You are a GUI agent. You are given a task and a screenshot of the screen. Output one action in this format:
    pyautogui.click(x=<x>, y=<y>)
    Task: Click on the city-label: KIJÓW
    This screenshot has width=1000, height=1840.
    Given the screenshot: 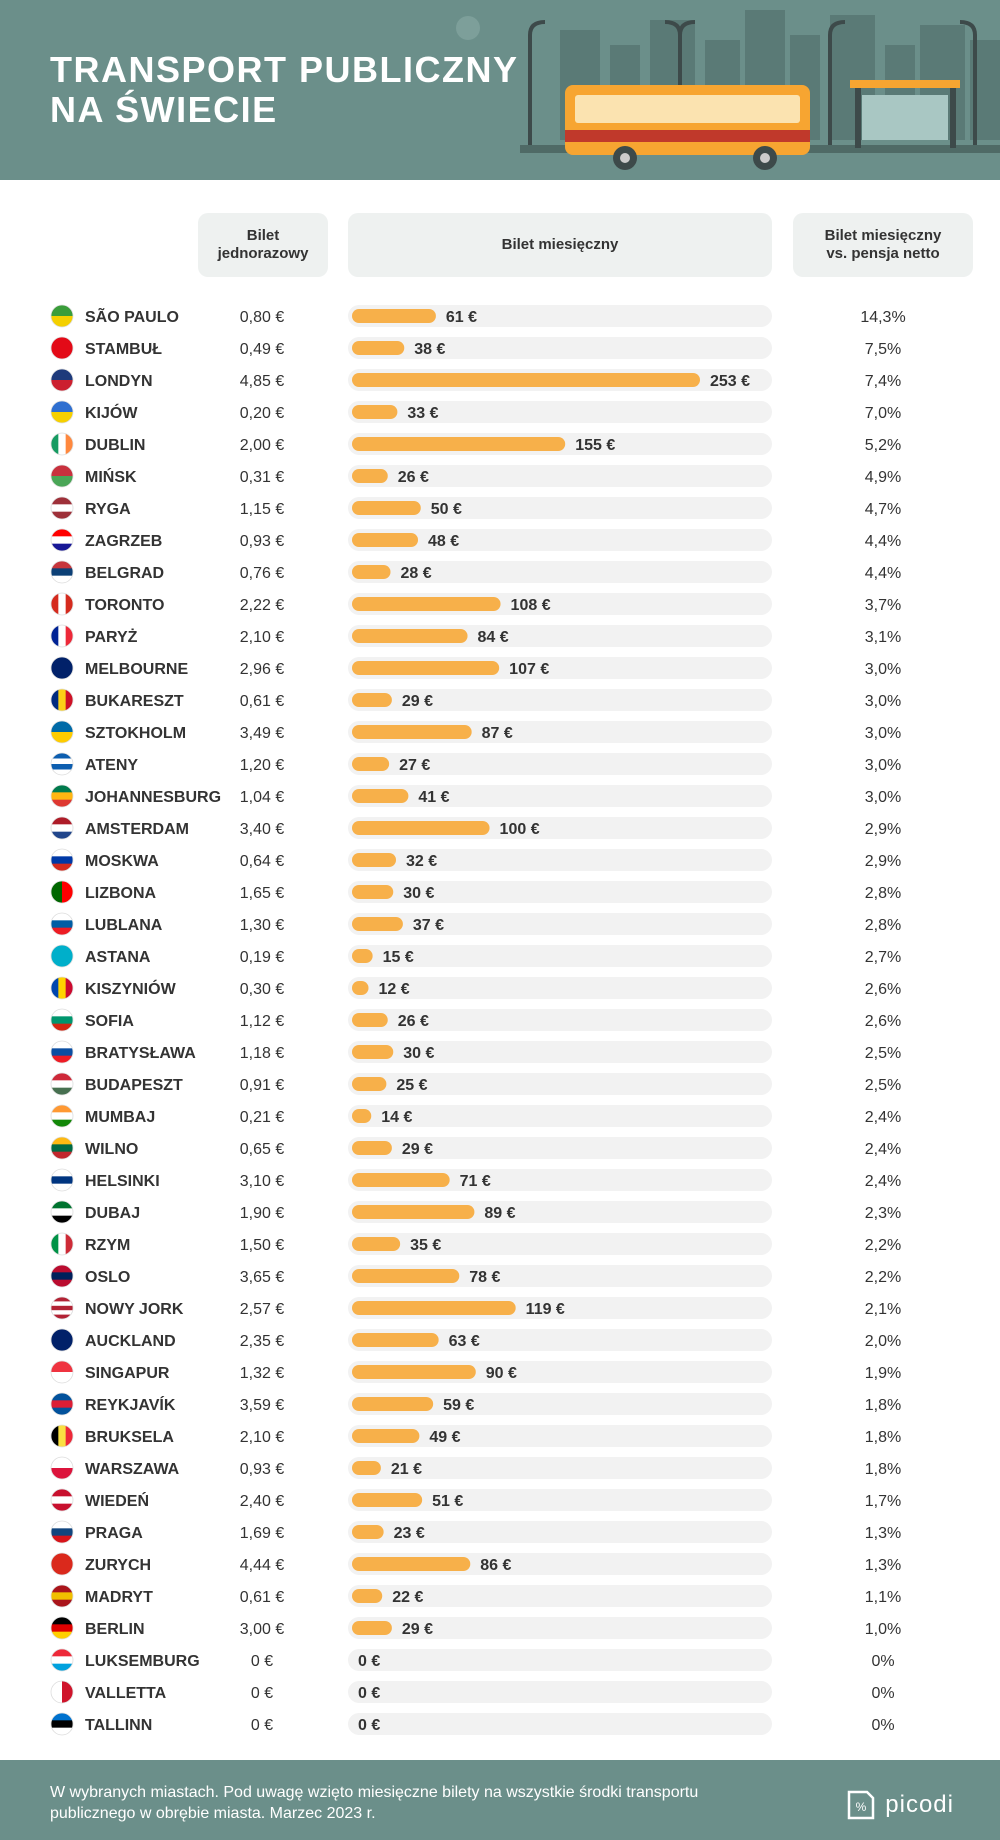 What is the action you would take?
    pyautogui.click(x=111, y=412)
    